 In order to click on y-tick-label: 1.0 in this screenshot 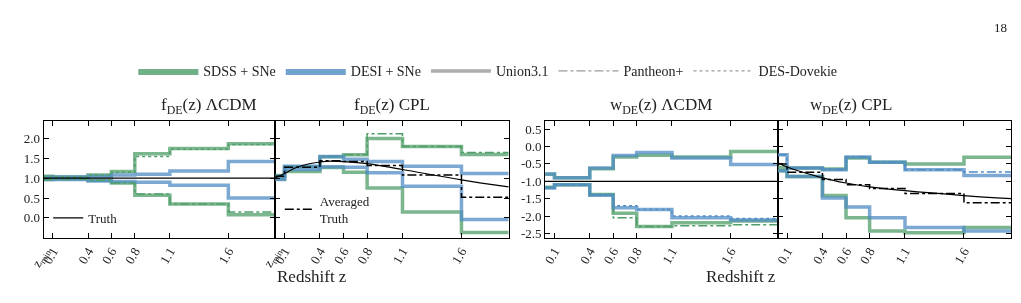, I will do `click(31, 178)`.